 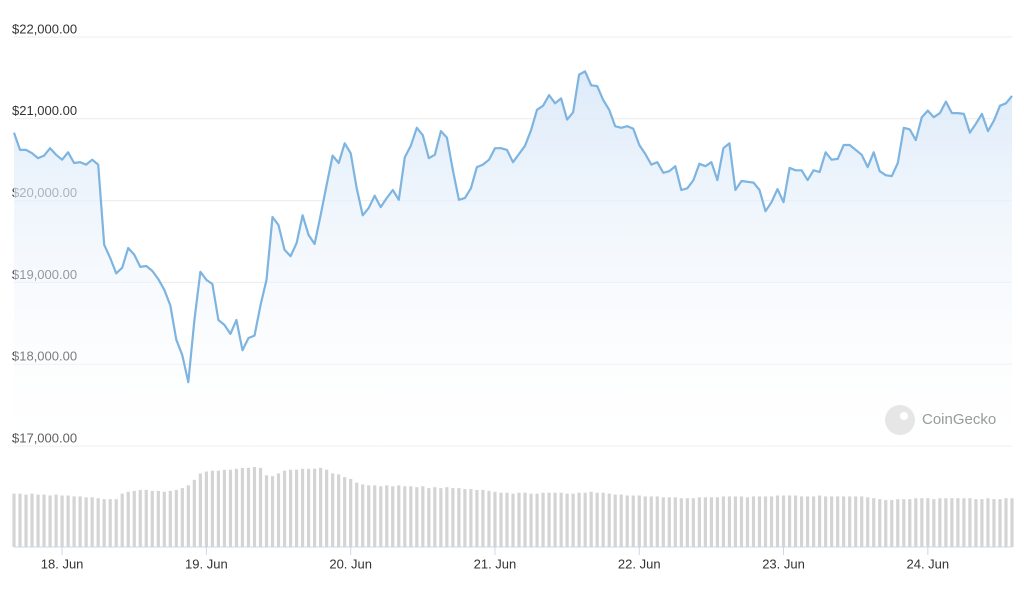 What do you see at coordinates (44, 110) in the screenshot?
I see `y-tick-label: $21,000.00` at bounding box center [44, 110].